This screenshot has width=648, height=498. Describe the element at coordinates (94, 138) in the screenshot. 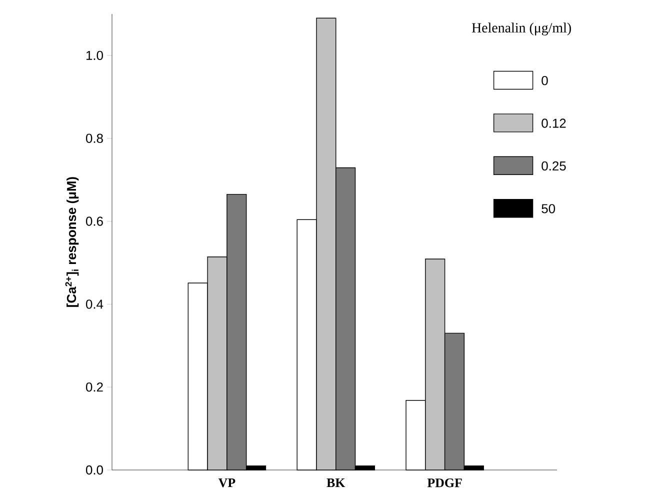

I see `y-tick-label: 0.8` at that location.